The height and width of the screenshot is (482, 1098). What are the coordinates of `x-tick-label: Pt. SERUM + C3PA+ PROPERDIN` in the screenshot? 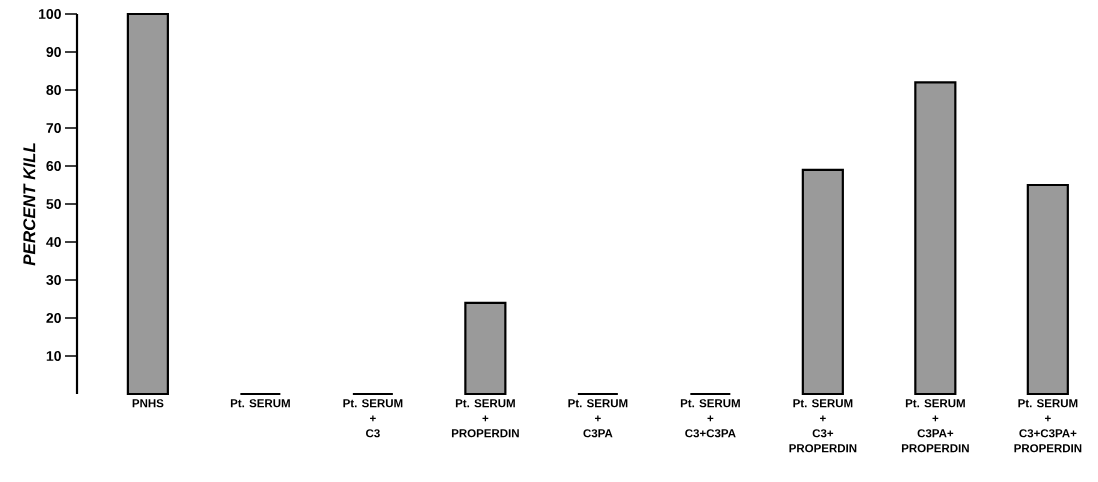 It's located at (935, 426).